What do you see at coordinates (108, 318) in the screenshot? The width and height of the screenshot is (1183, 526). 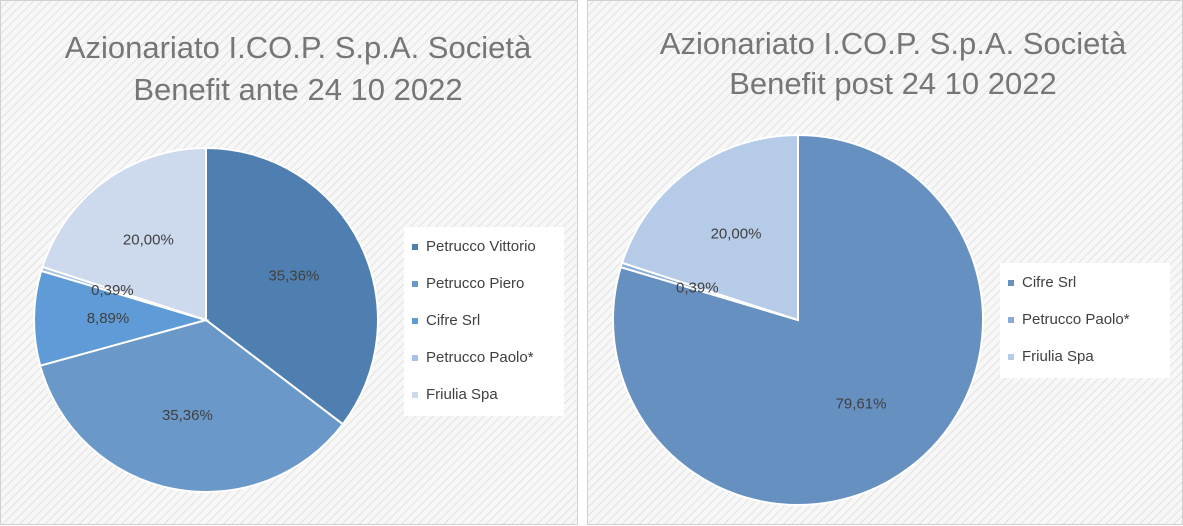 I see `data-label: 8,89%` at bounding box center [108, 318].